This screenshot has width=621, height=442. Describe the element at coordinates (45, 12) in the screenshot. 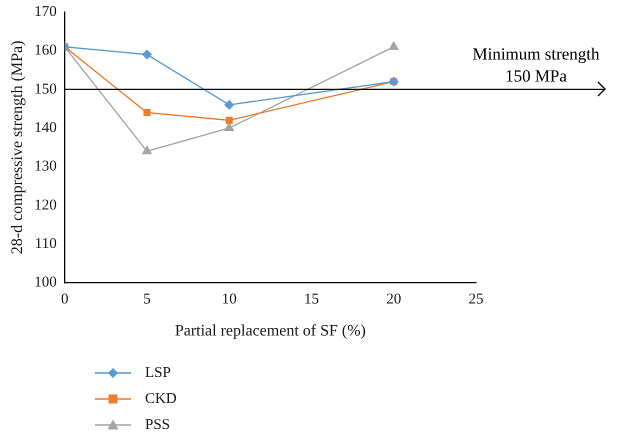

I see `y-tick-label: 170` at that location.